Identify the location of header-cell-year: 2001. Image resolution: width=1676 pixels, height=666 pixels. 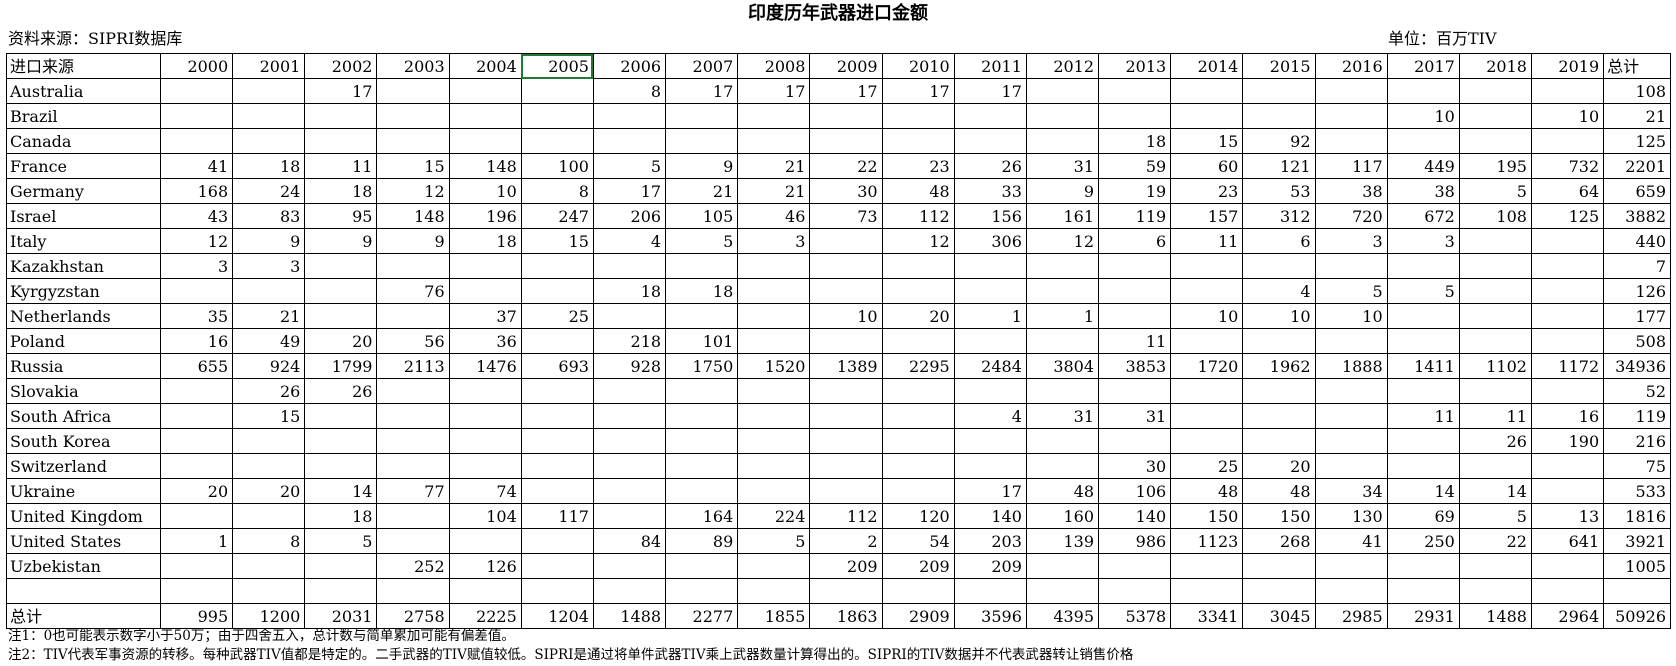
(269, 66).